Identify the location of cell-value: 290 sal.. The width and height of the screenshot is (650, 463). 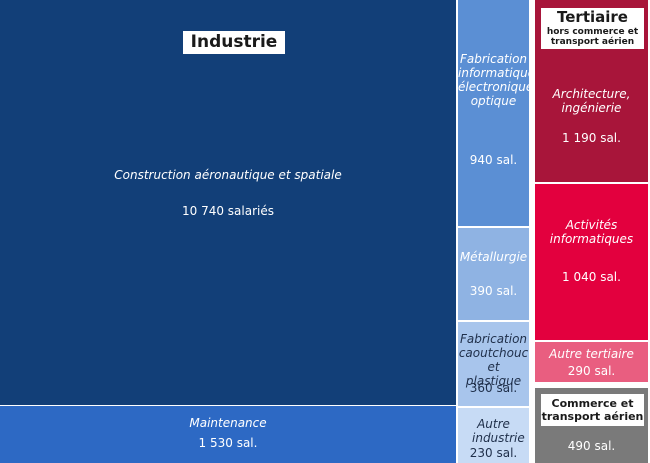
(591, 371).